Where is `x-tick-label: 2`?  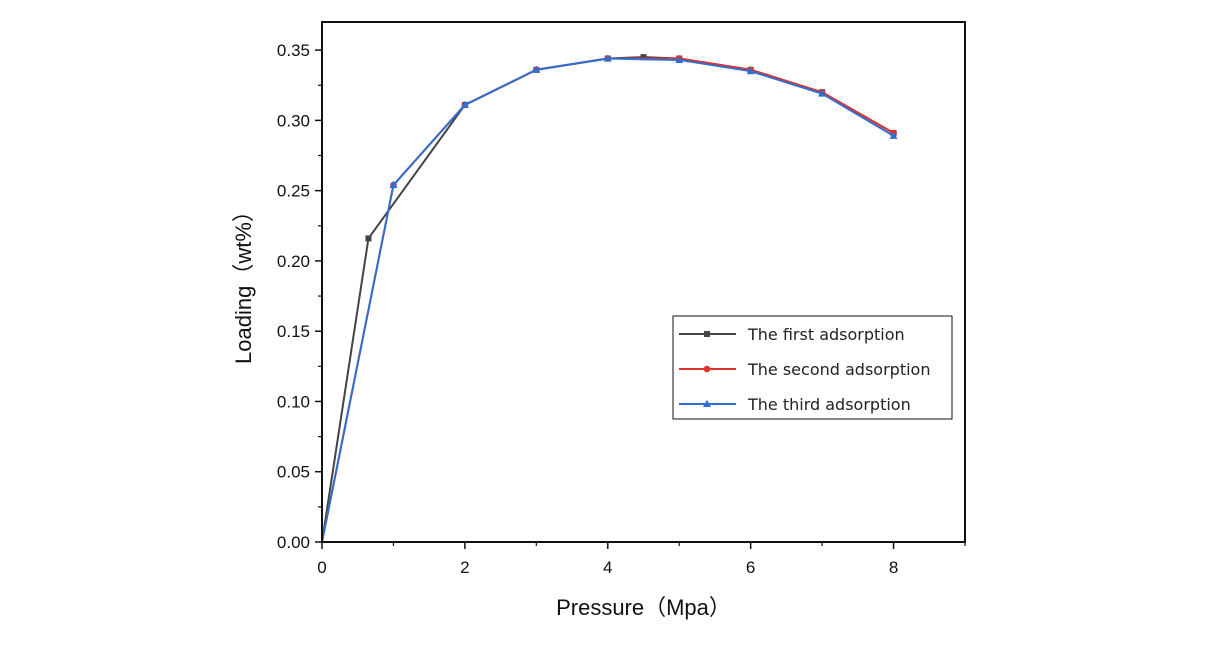 x-tick-label: 2 is located at coordinates (464, 567).